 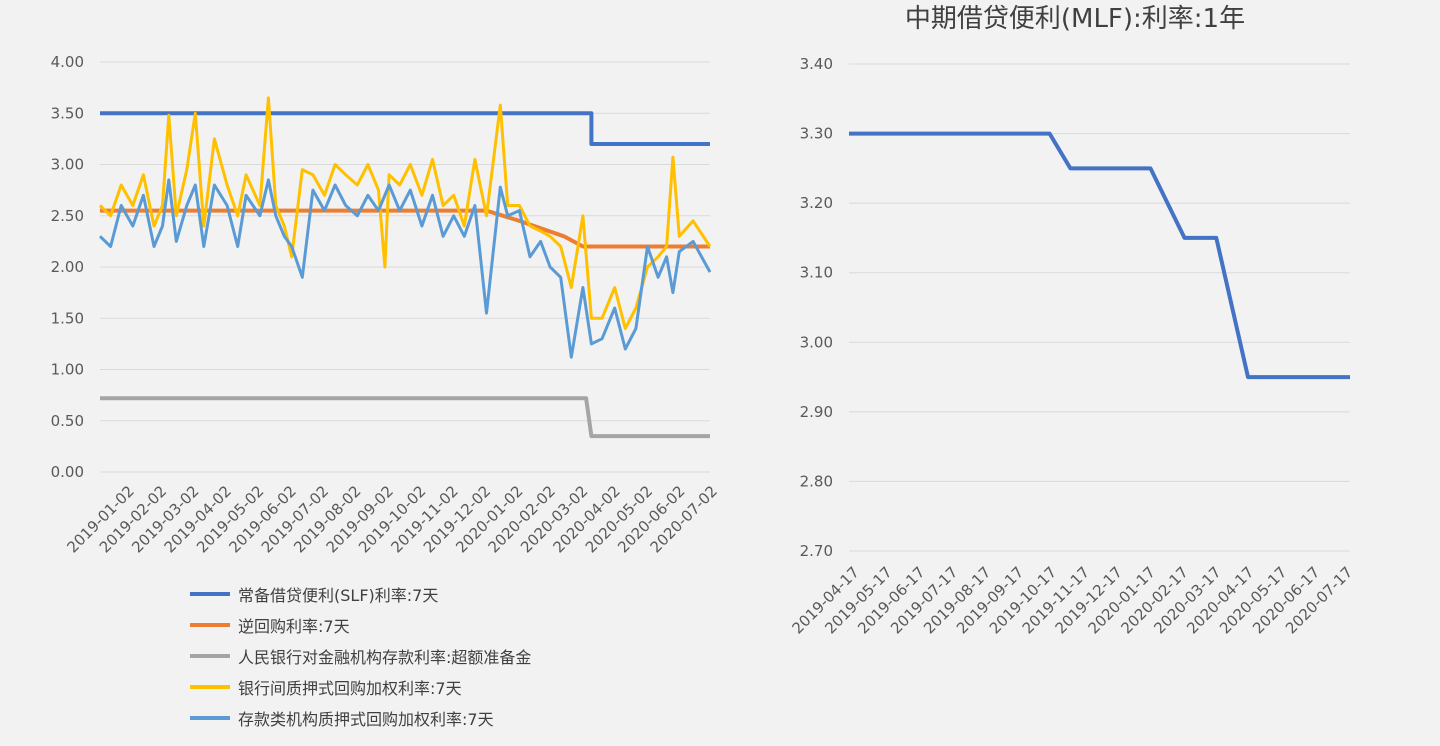 I want to click on y-tick-label: 0.00, so click(x=67, y=472).